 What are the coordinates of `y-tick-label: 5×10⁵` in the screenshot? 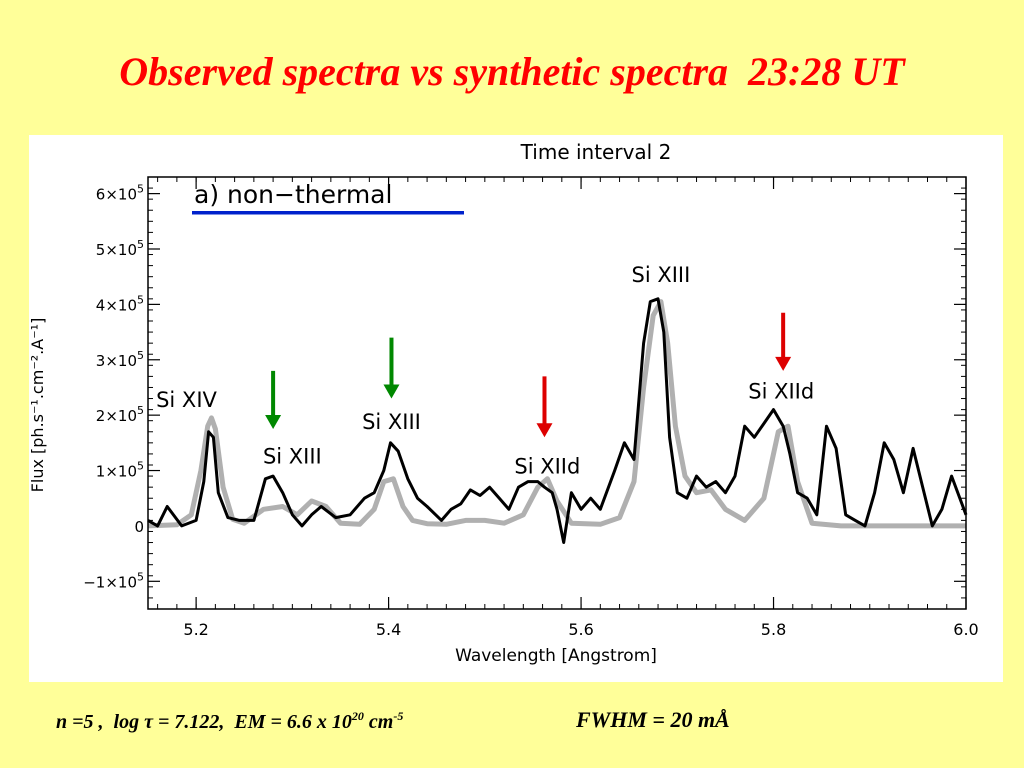 It's located at (120, 248).